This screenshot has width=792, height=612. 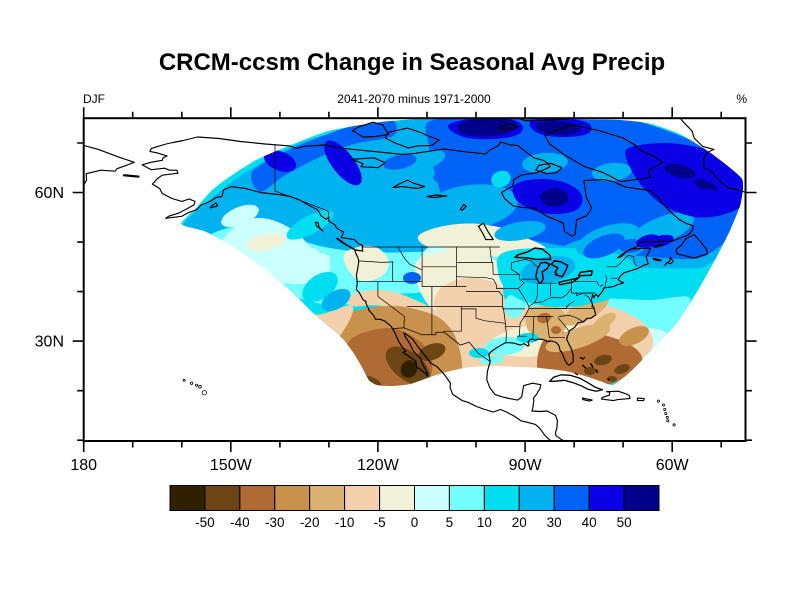 I want to click on svg-text: -50, so click(x=205, y=522).